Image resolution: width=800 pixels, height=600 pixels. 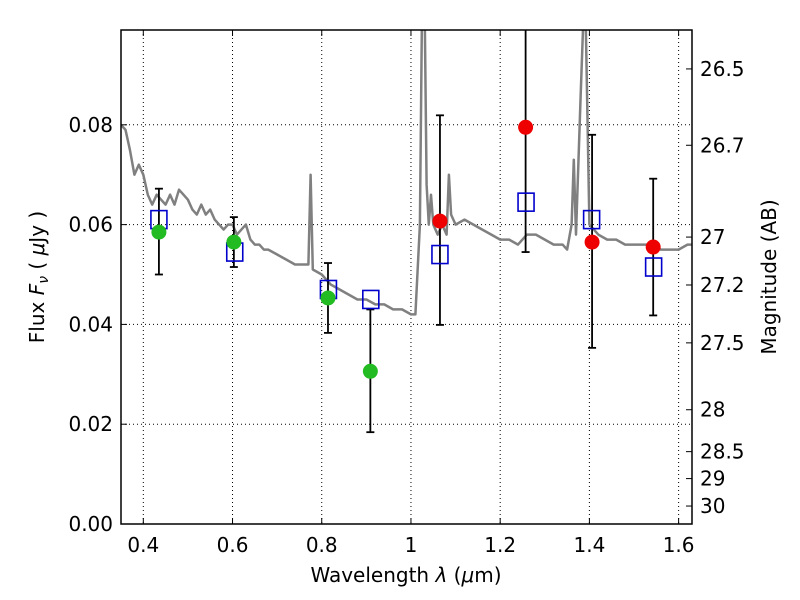 What do you see at coordinates (769, 276) in the screenshot?
I see `y2-axis-title: Magnitude (AB)` at bounding box center [769, 276].